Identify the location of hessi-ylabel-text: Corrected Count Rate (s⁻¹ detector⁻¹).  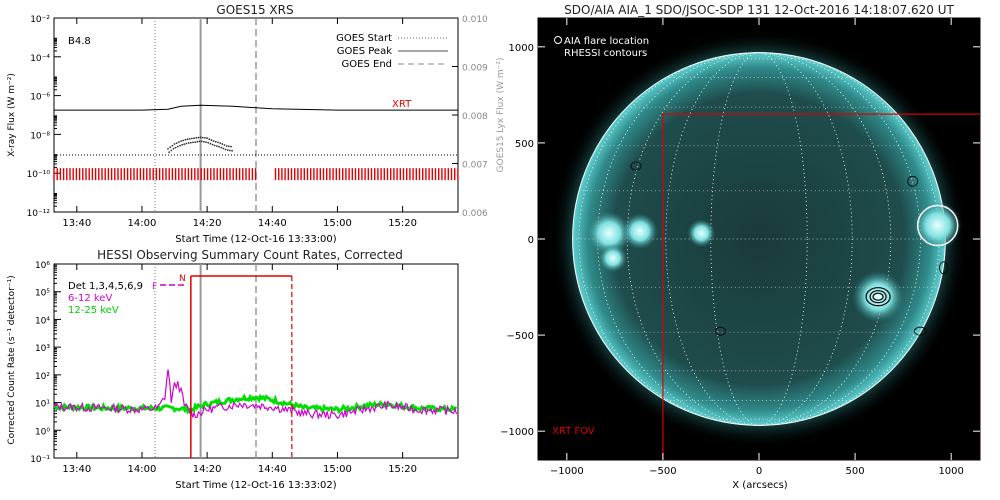
(12, 359).